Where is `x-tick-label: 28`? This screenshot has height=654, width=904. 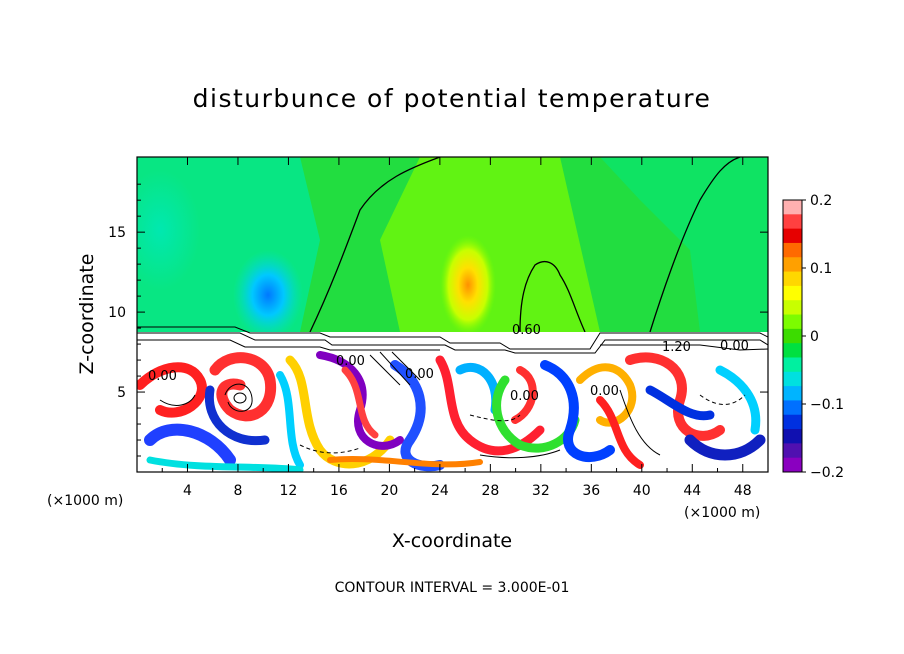
x-tick-label: 28 is located at coordinates (490, 491).